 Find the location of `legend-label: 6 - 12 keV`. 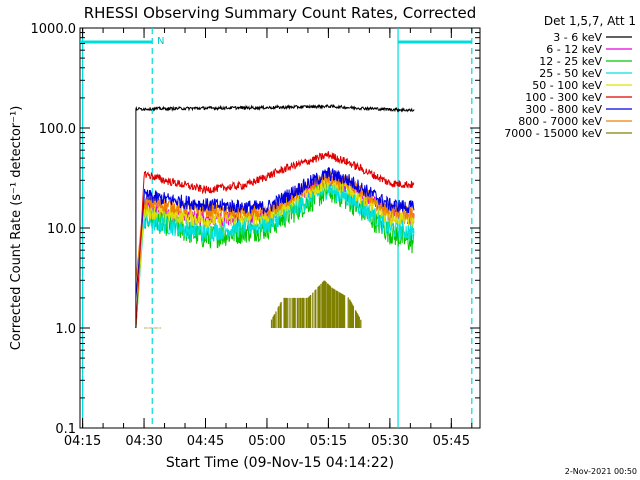

legend-label: 6 - 12 keV is located at coordinates (574, 49).